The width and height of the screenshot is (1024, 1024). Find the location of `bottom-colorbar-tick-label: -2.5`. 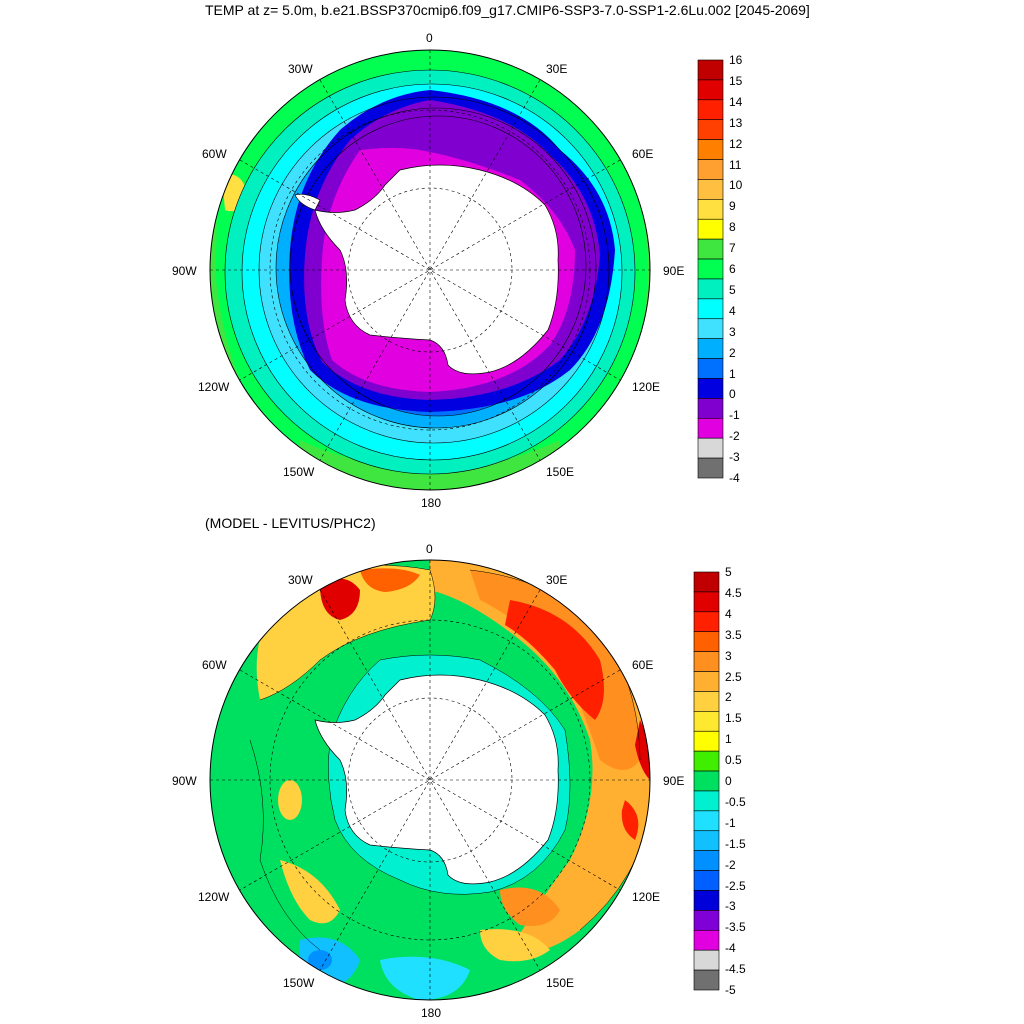

bottom-colorbar-tick-label: -2.5 is located at coordinates (735, 885).